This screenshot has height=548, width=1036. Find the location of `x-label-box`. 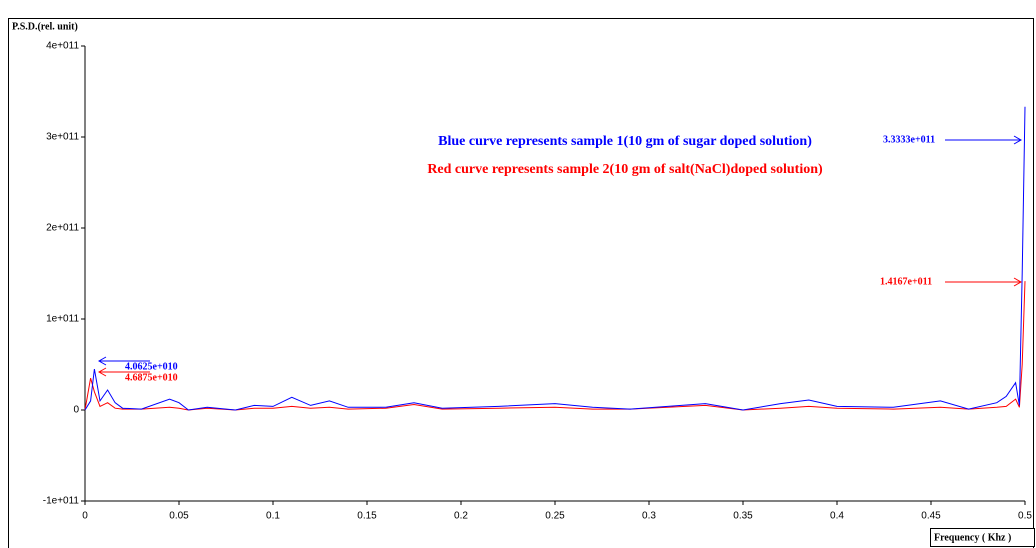

x-label-box is located at coordinates (982, 537).